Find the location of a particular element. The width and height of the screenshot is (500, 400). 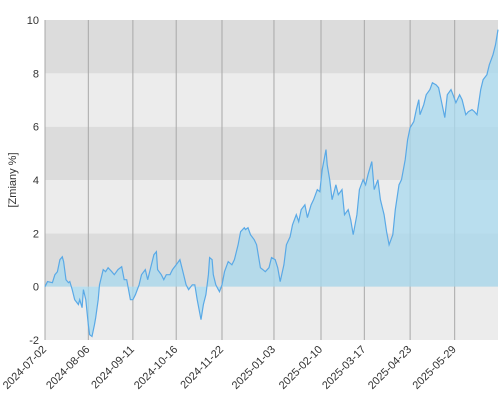

x-tick-label: 2024-09-11 is located at coordinates (113, 368).